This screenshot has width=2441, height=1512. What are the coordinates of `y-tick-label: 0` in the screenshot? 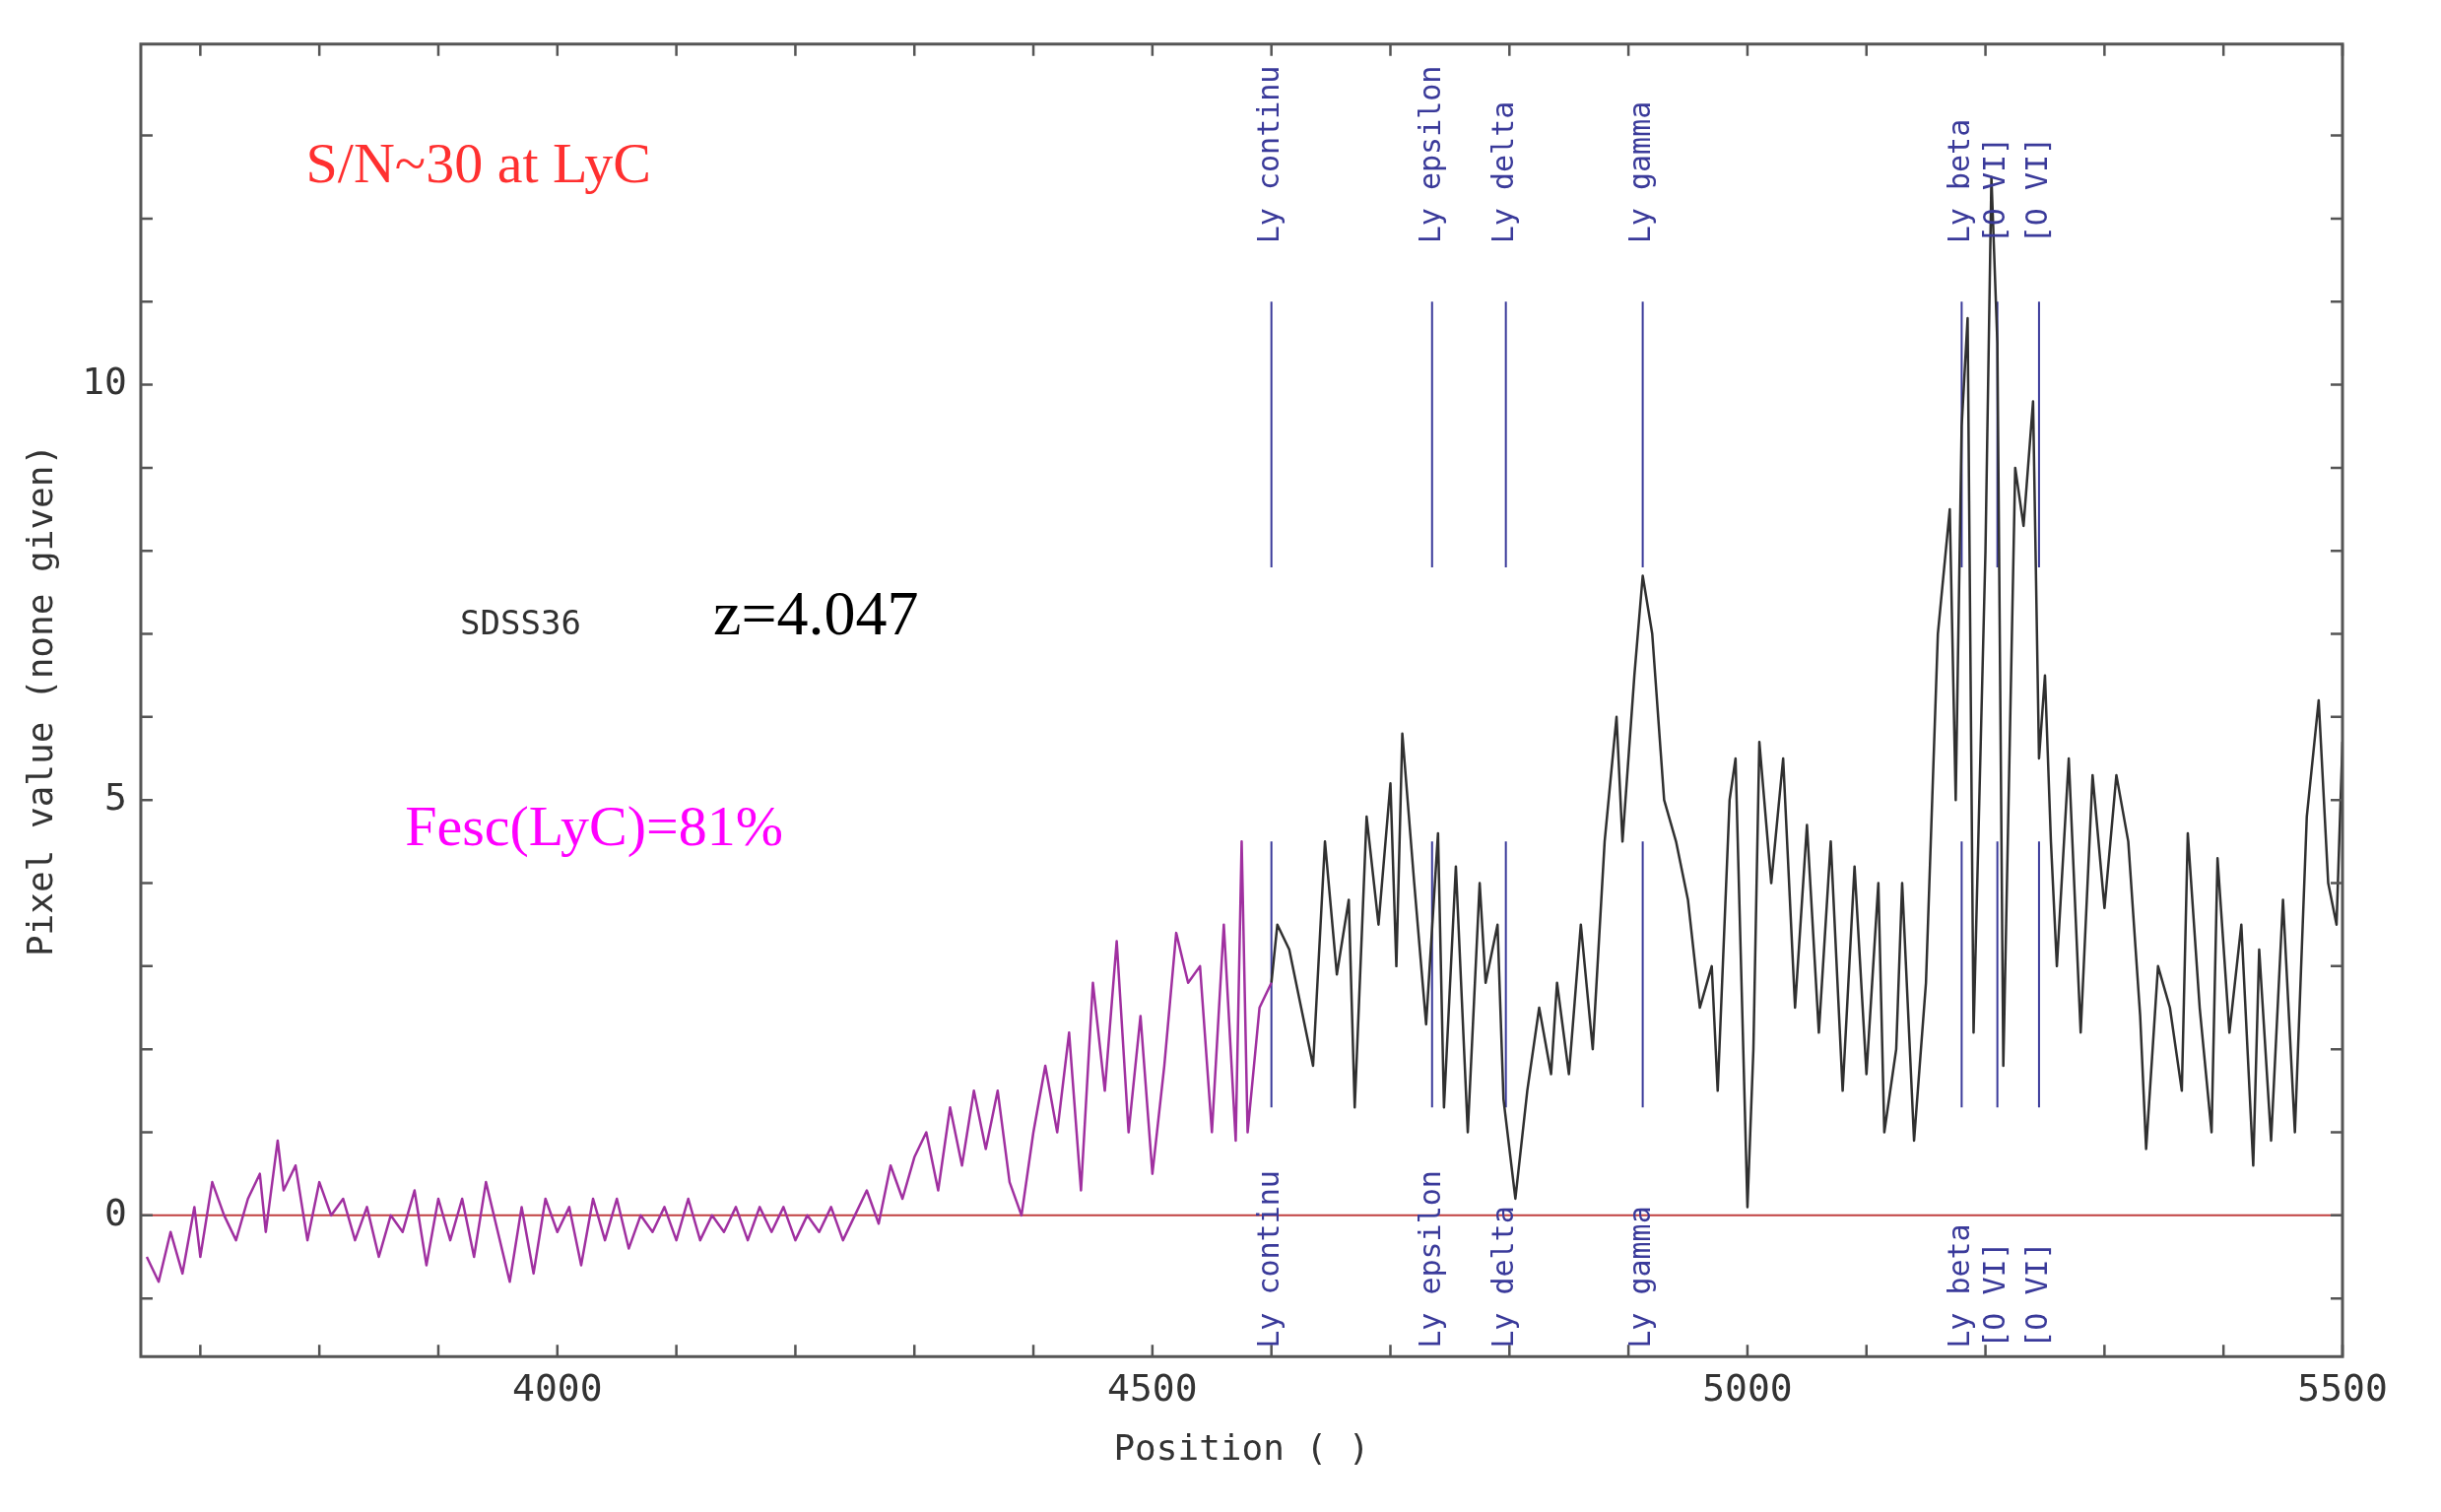 It's located at (115, 1212).